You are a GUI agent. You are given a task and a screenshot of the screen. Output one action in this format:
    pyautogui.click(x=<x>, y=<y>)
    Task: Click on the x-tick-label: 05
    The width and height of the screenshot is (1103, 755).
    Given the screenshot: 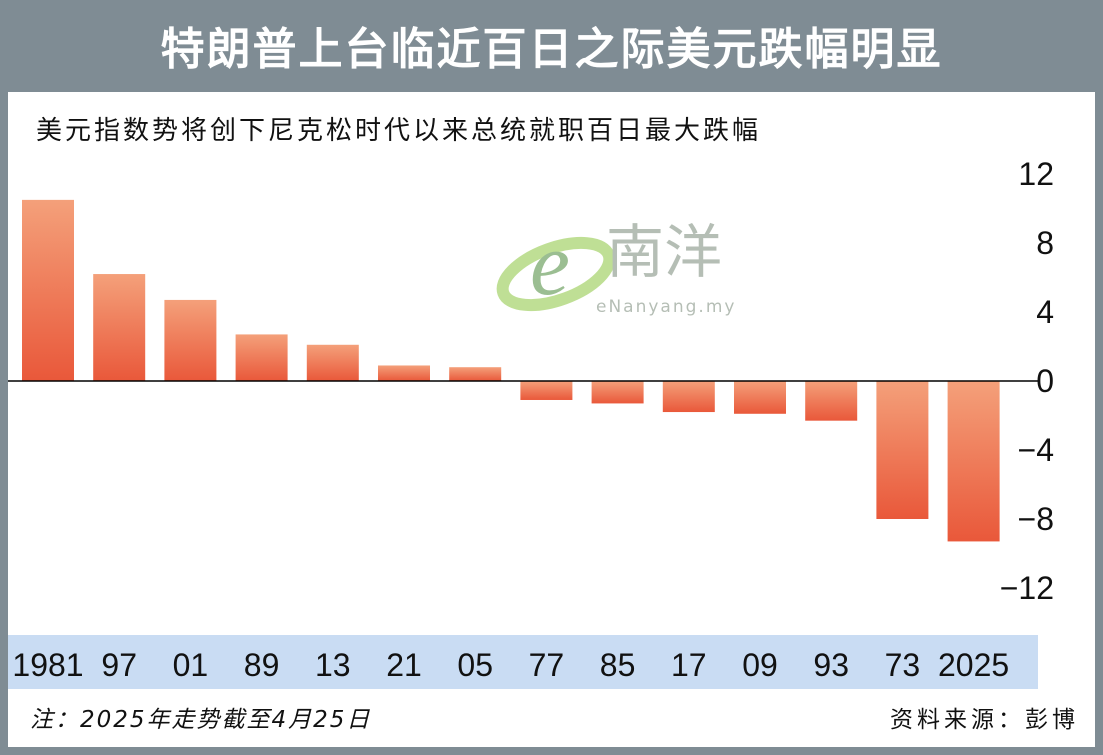 What is the action you would take?
    pyautogui.click(x=475, y=665)
    